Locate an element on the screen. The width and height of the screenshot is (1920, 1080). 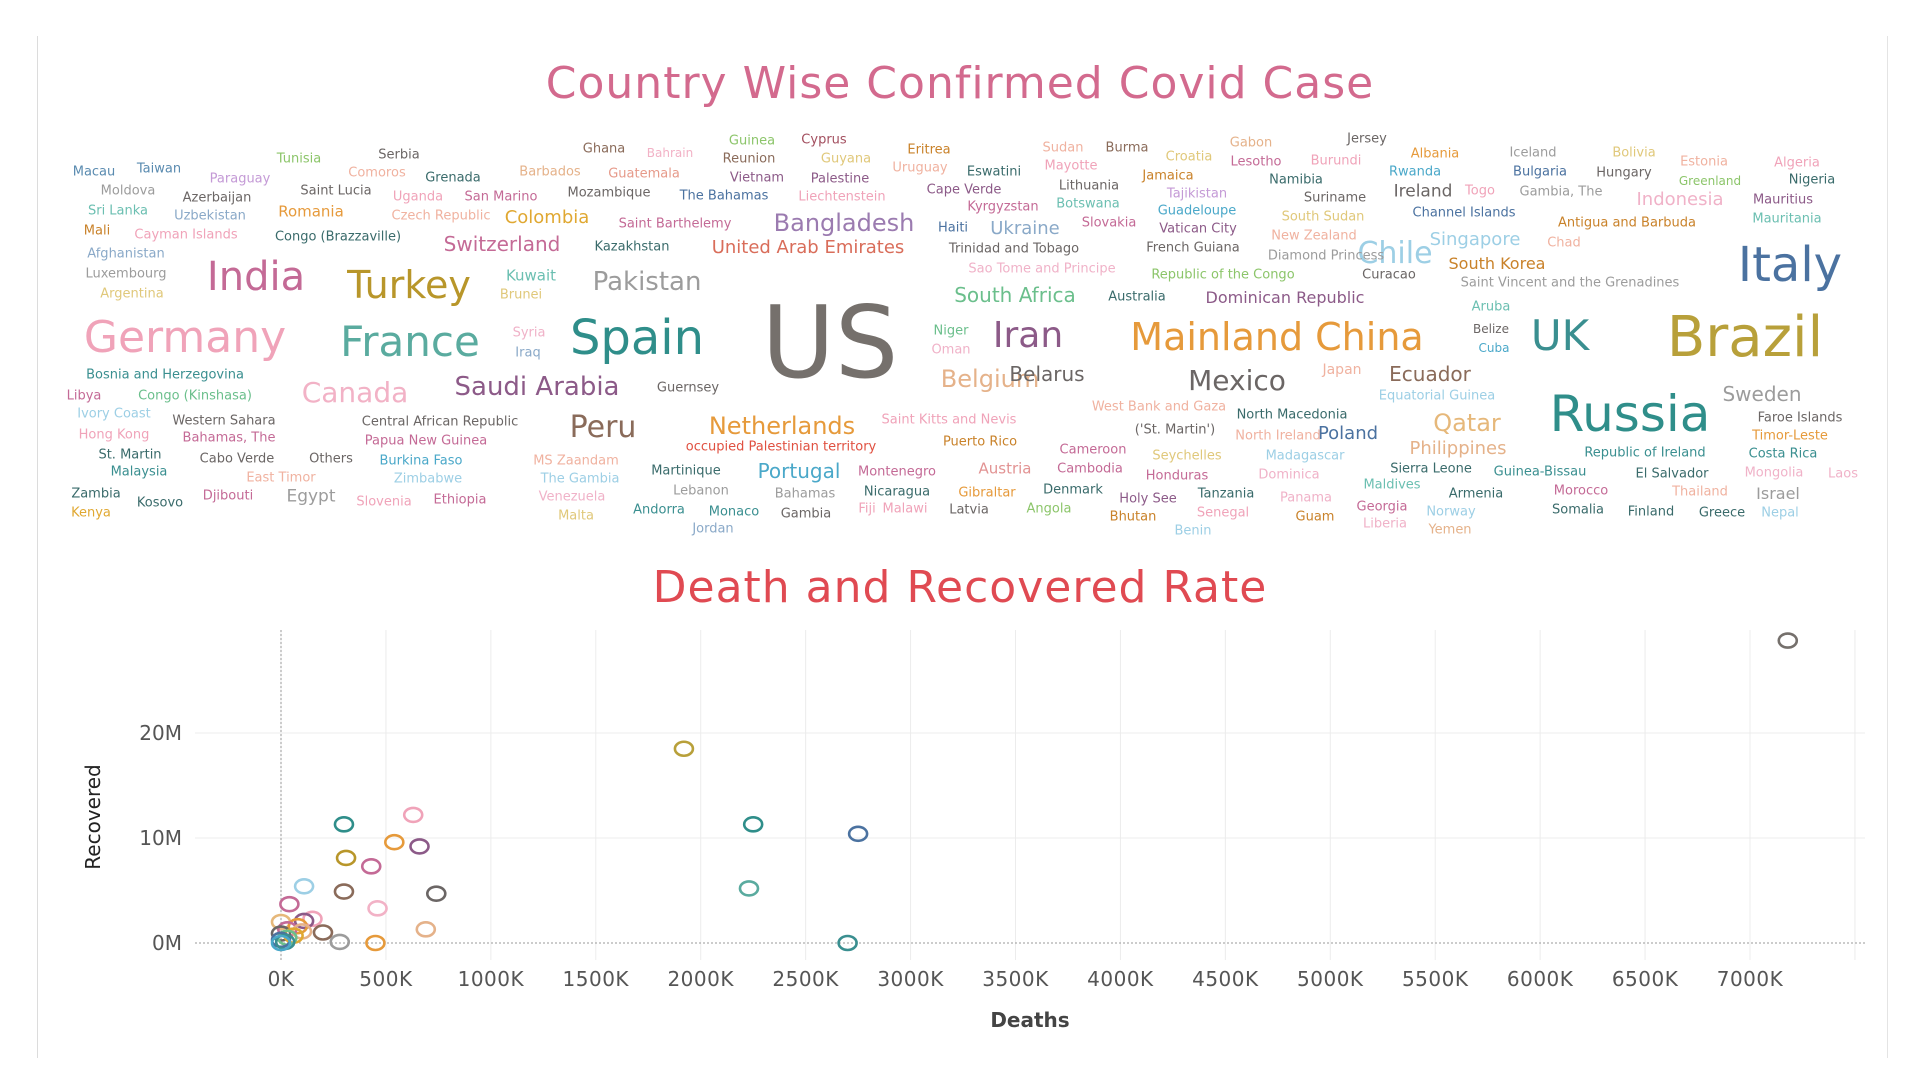
wordcloud-word: Netherlands is located at coordinates (782, 426).